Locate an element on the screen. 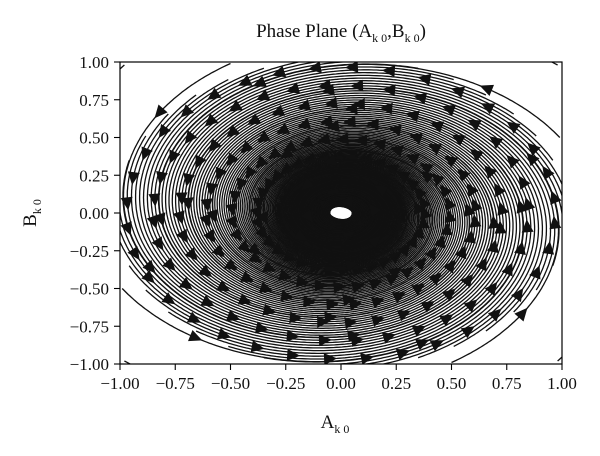 The height and width of the screenshot is (456, 600). x-tick-label: 0.75 is located at coordinates (507, 383).